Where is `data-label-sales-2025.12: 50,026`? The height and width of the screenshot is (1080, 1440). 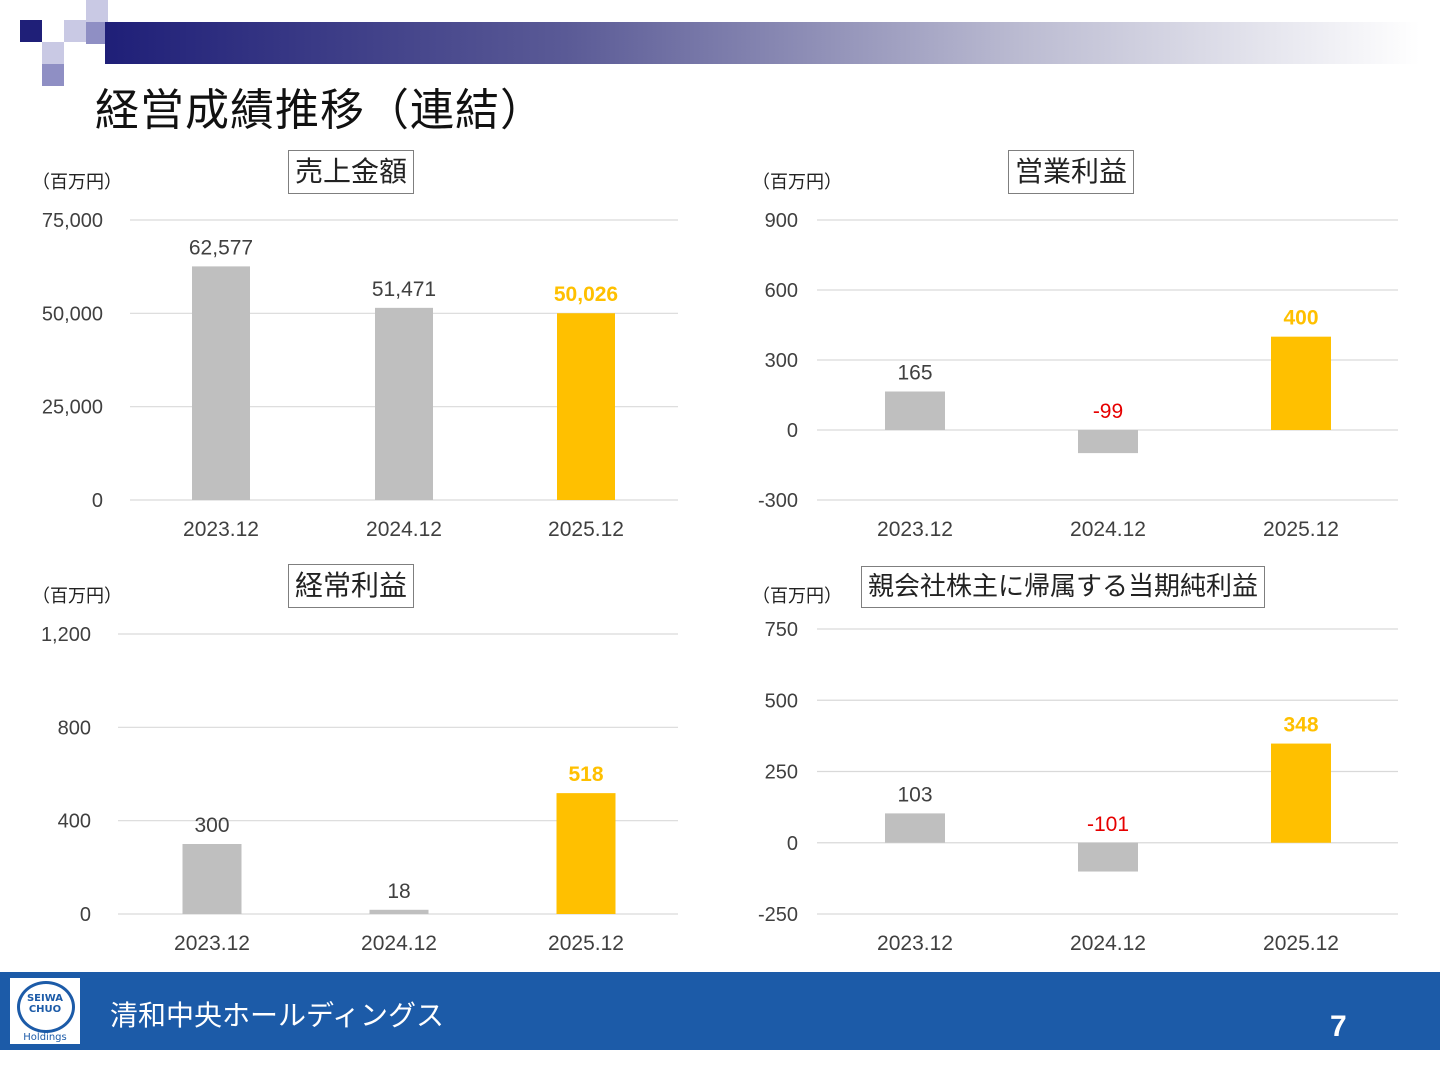
data-label-sales-2025.12: 50,026 is located at coordinates (586, 294).